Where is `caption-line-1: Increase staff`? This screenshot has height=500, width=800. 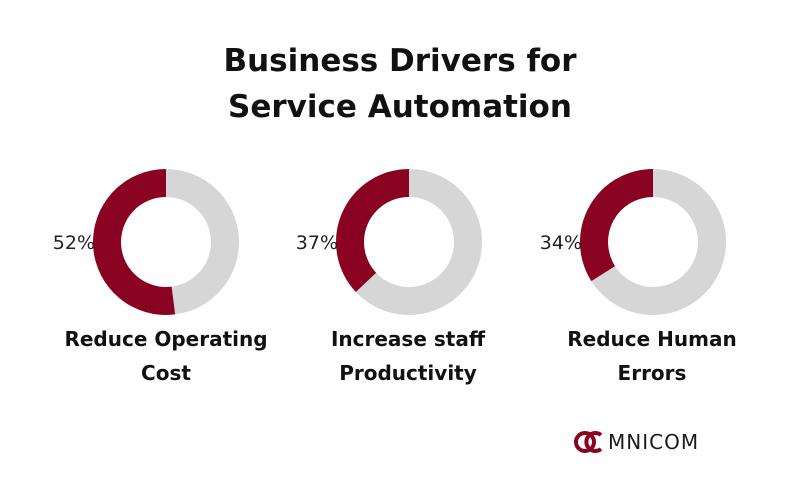 caption-line-1: Increase staff is located at coordinates (408, 339).